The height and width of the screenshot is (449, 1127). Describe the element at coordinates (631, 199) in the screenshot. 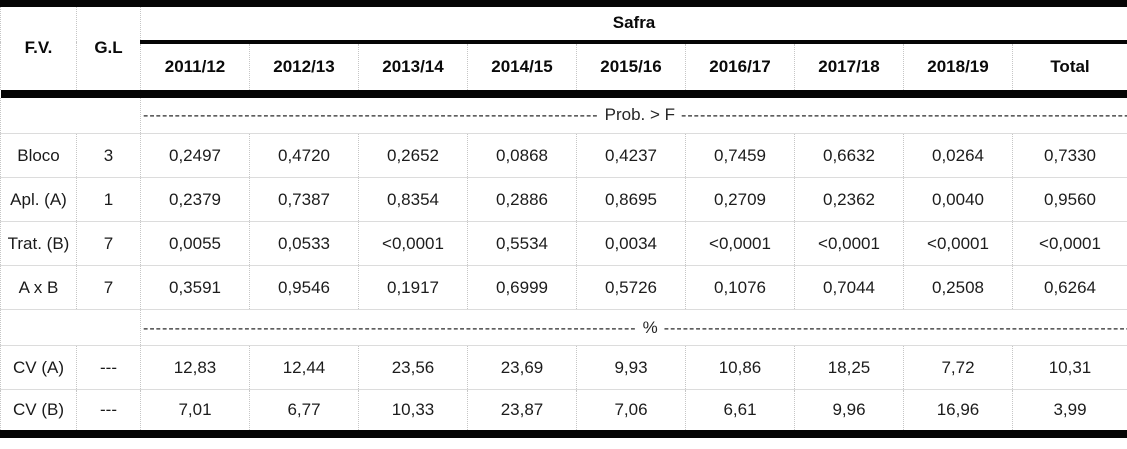

I see `cell-value: 0,8695` at that location.